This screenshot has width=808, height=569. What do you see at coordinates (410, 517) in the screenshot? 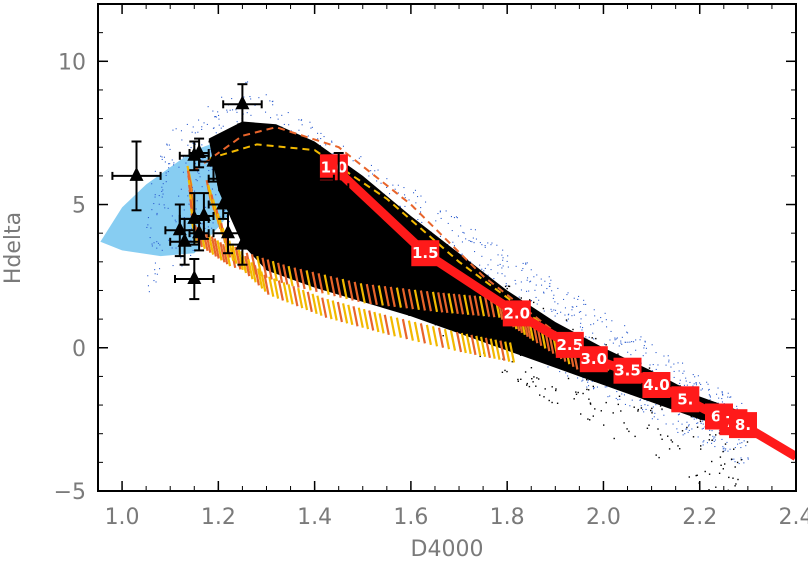
I see `x-tick-label: 1.6` at bounding box center [410, 517].